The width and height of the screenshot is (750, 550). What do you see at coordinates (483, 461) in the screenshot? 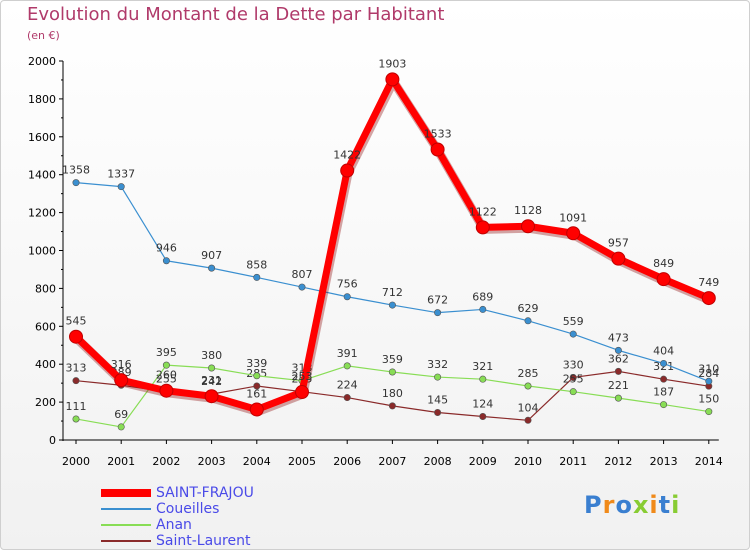
I see `x-tick-label: 2009` at bounding box center [483, 461].